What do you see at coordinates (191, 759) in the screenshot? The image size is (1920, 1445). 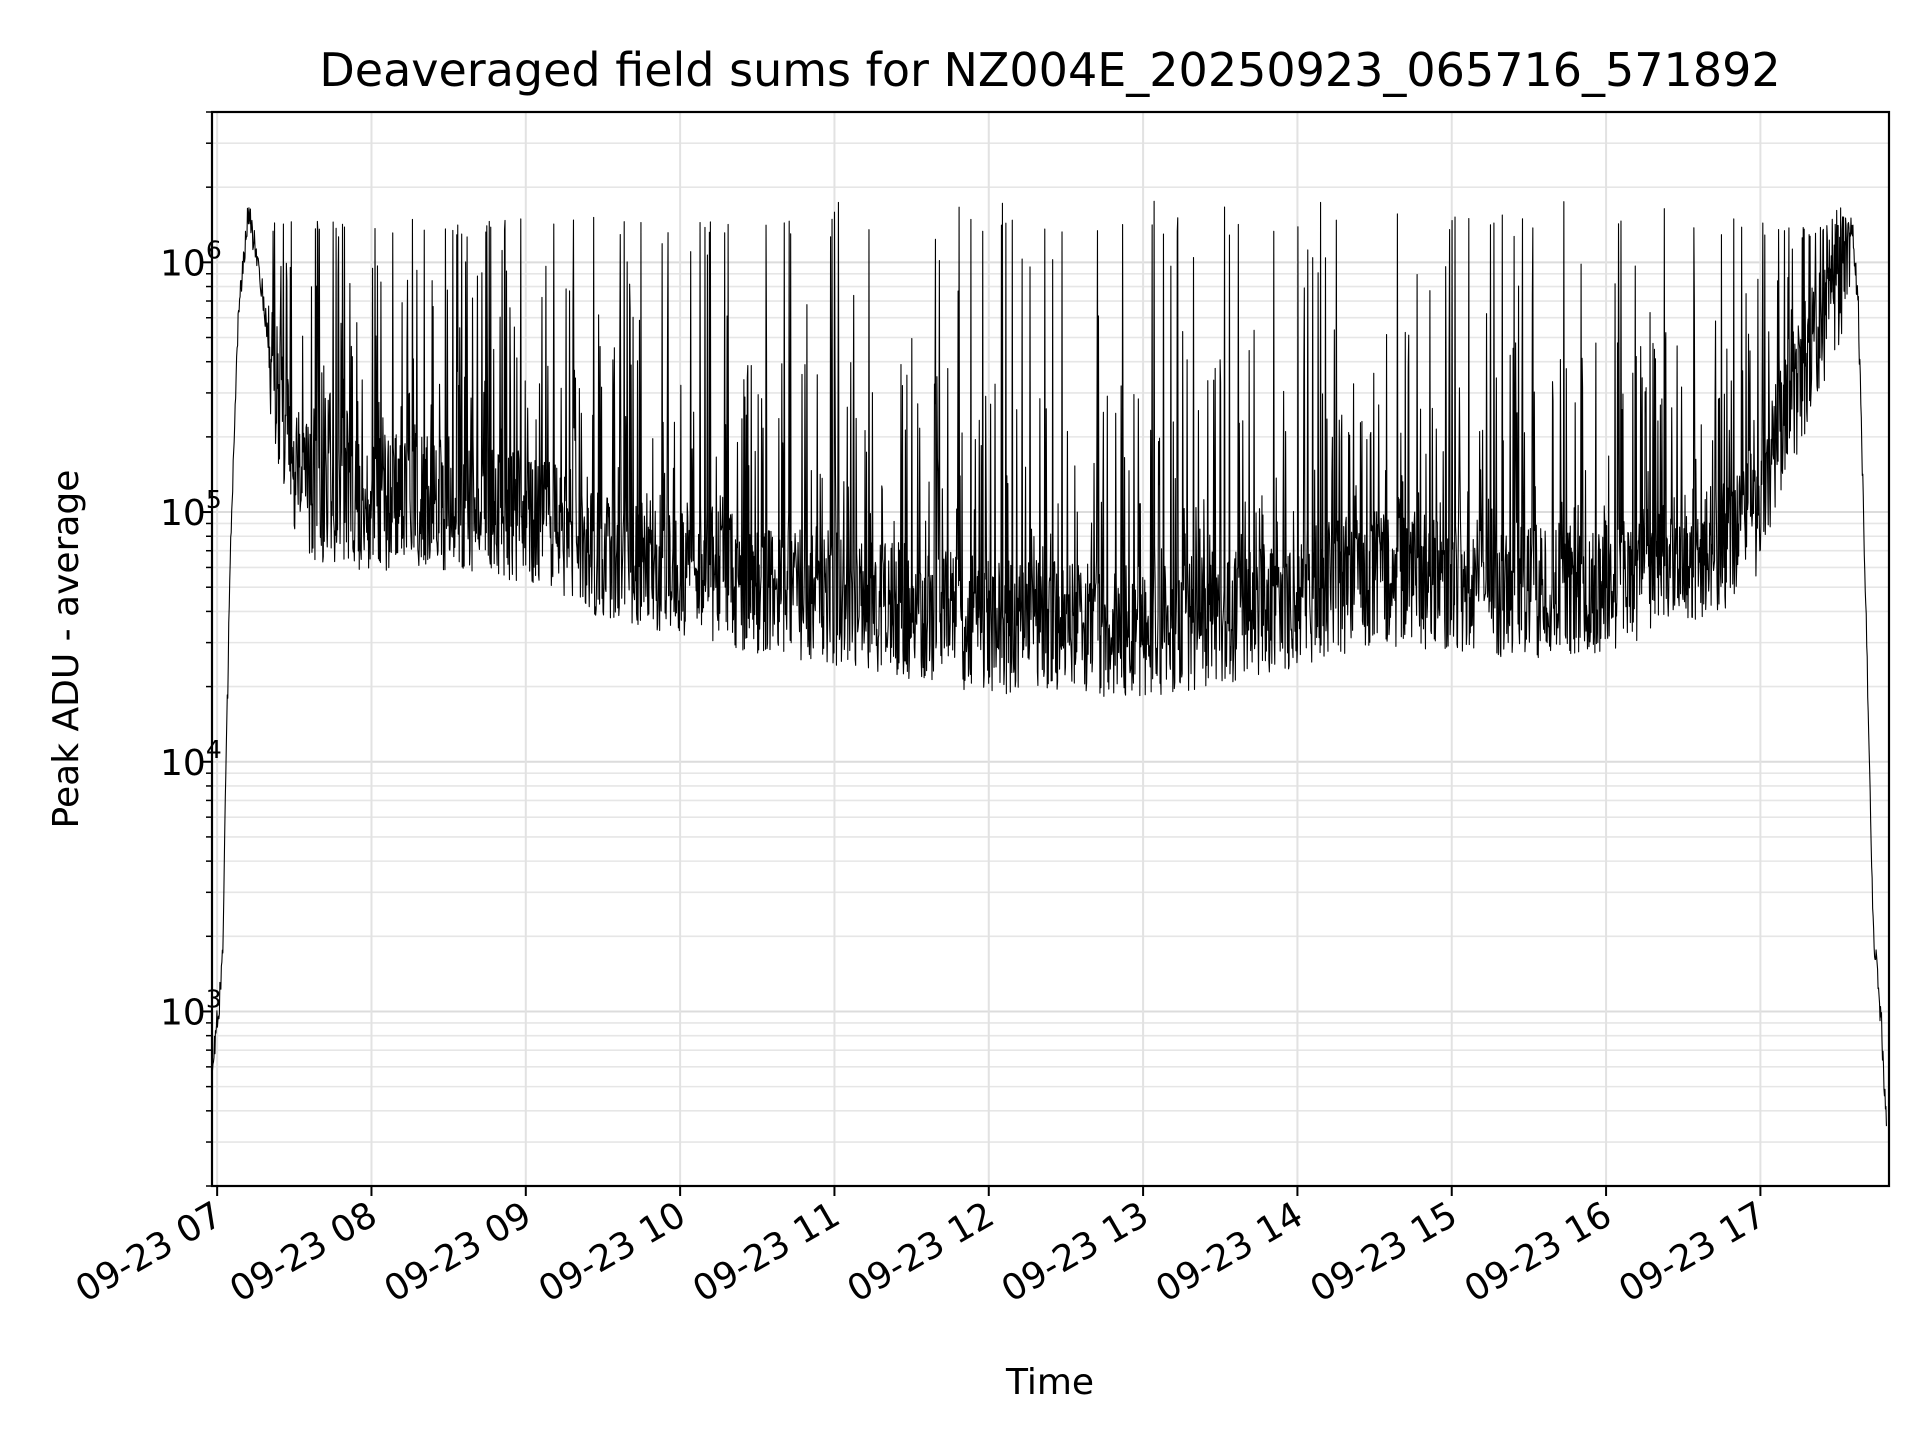 I see `y-tick-label: 10⁴` at bounding box center [191, 759].